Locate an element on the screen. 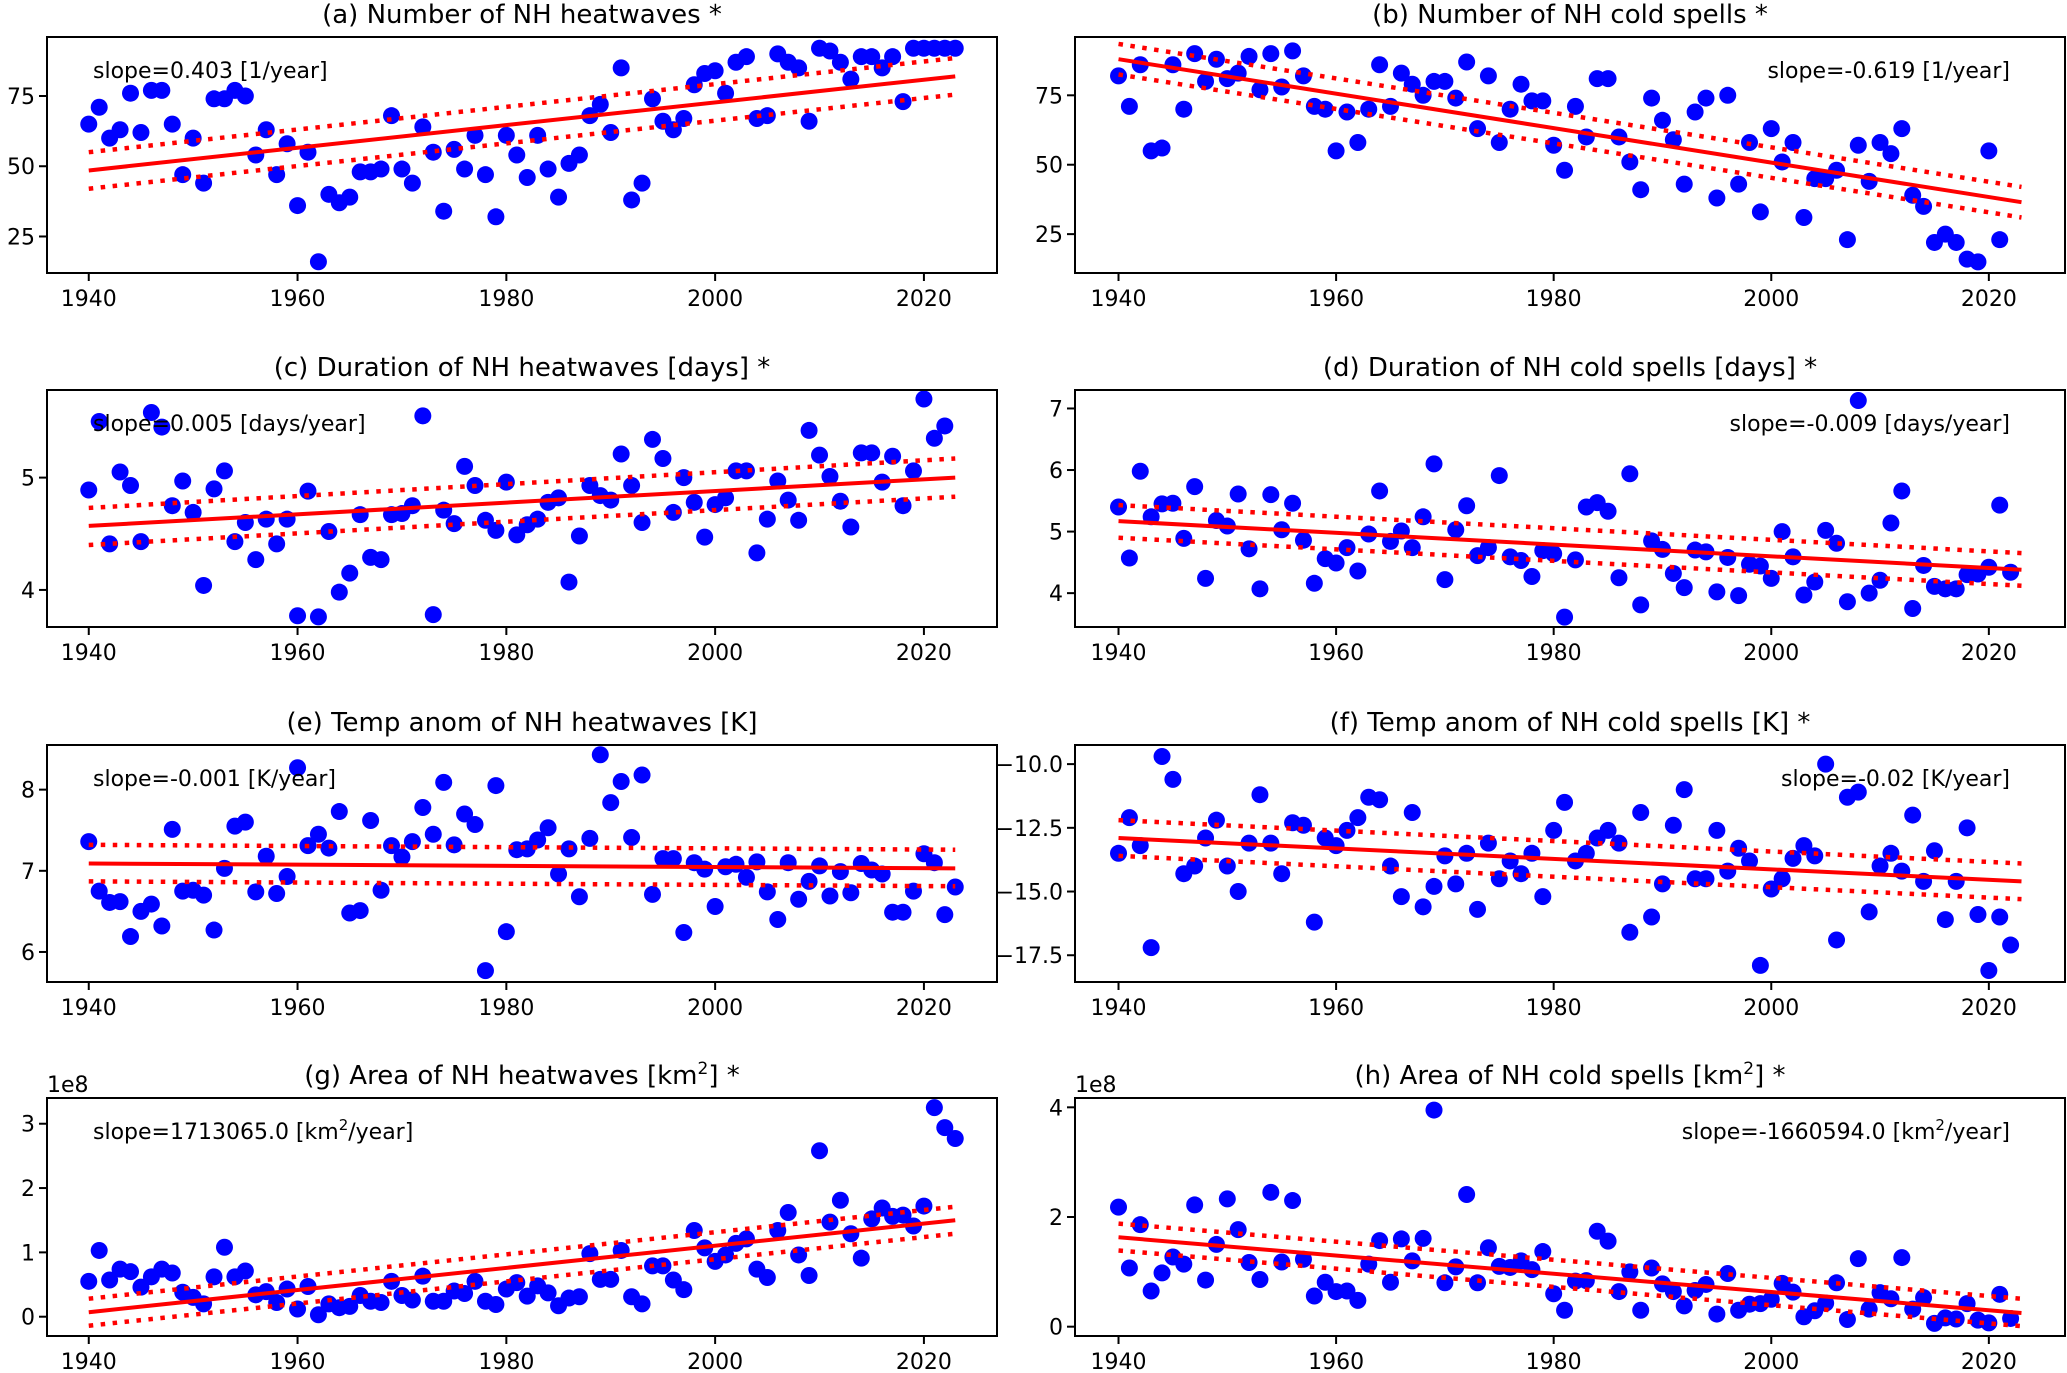 The height and width of the screenshot is (1373, 2067). panel-title: (f) Temp anom of NH cold spells [K] * is located at coordinates (1570, 723).